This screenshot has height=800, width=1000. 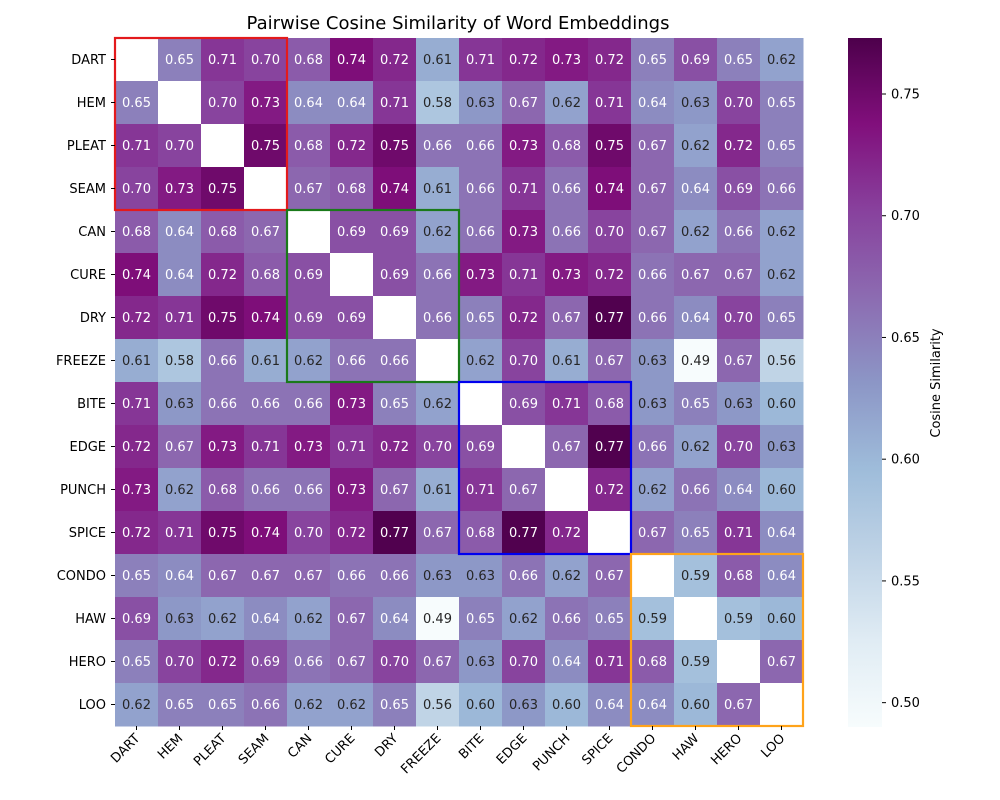 What do you see at coordinates (781, 361) in the screenshot?
I see `cell-value-label: 0.56` at bounding box center [781, 361].